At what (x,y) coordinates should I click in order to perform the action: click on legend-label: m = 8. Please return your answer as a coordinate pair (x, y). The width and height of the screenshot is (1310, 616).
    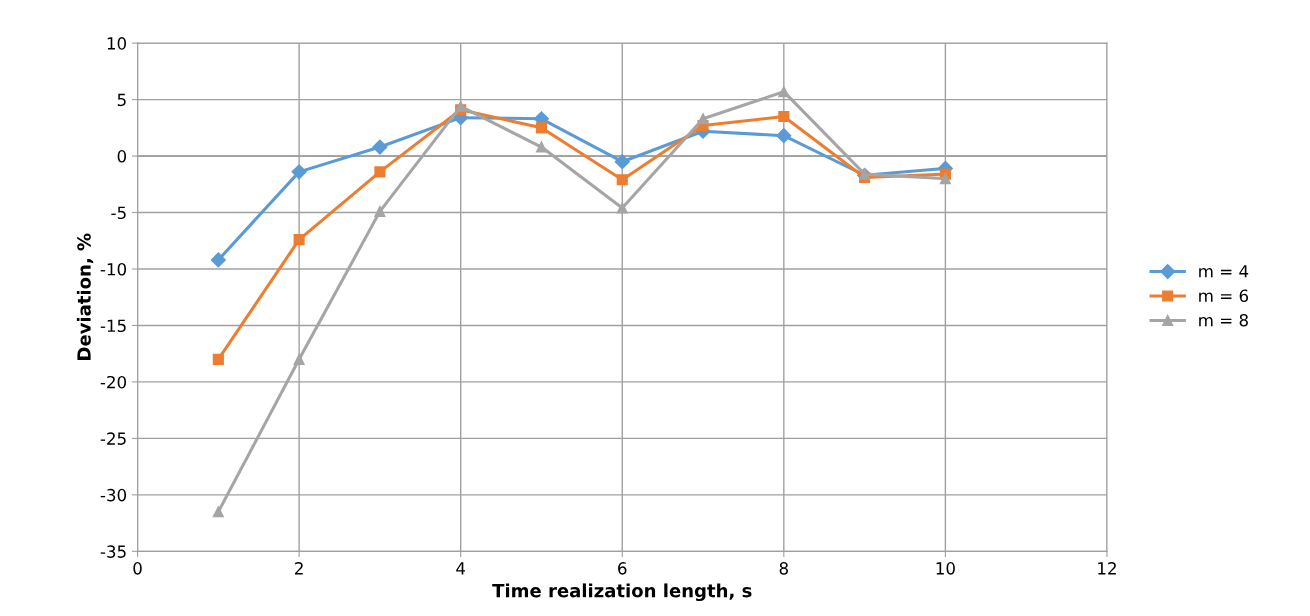
    Looking at the image, I should click on (1223, 320).